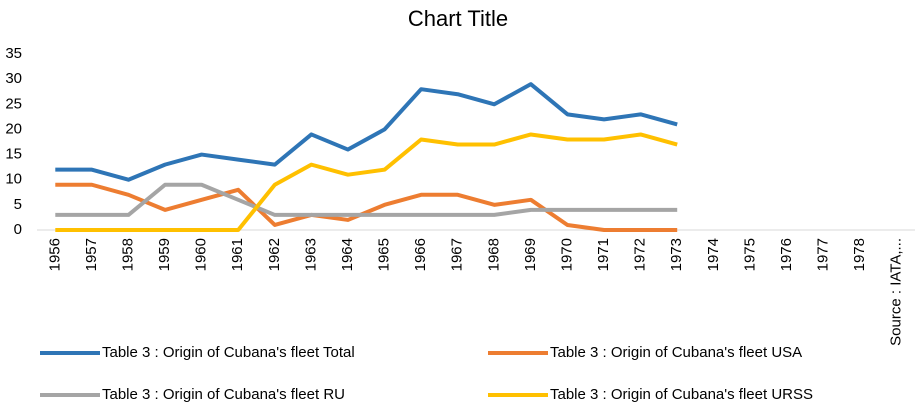 The width and height of the screenshot is (917, 412). What do you see at coordinates (310, 254) in the screenshot?
I see `x-tick-label: 1963` at bounding box center [310, 254].